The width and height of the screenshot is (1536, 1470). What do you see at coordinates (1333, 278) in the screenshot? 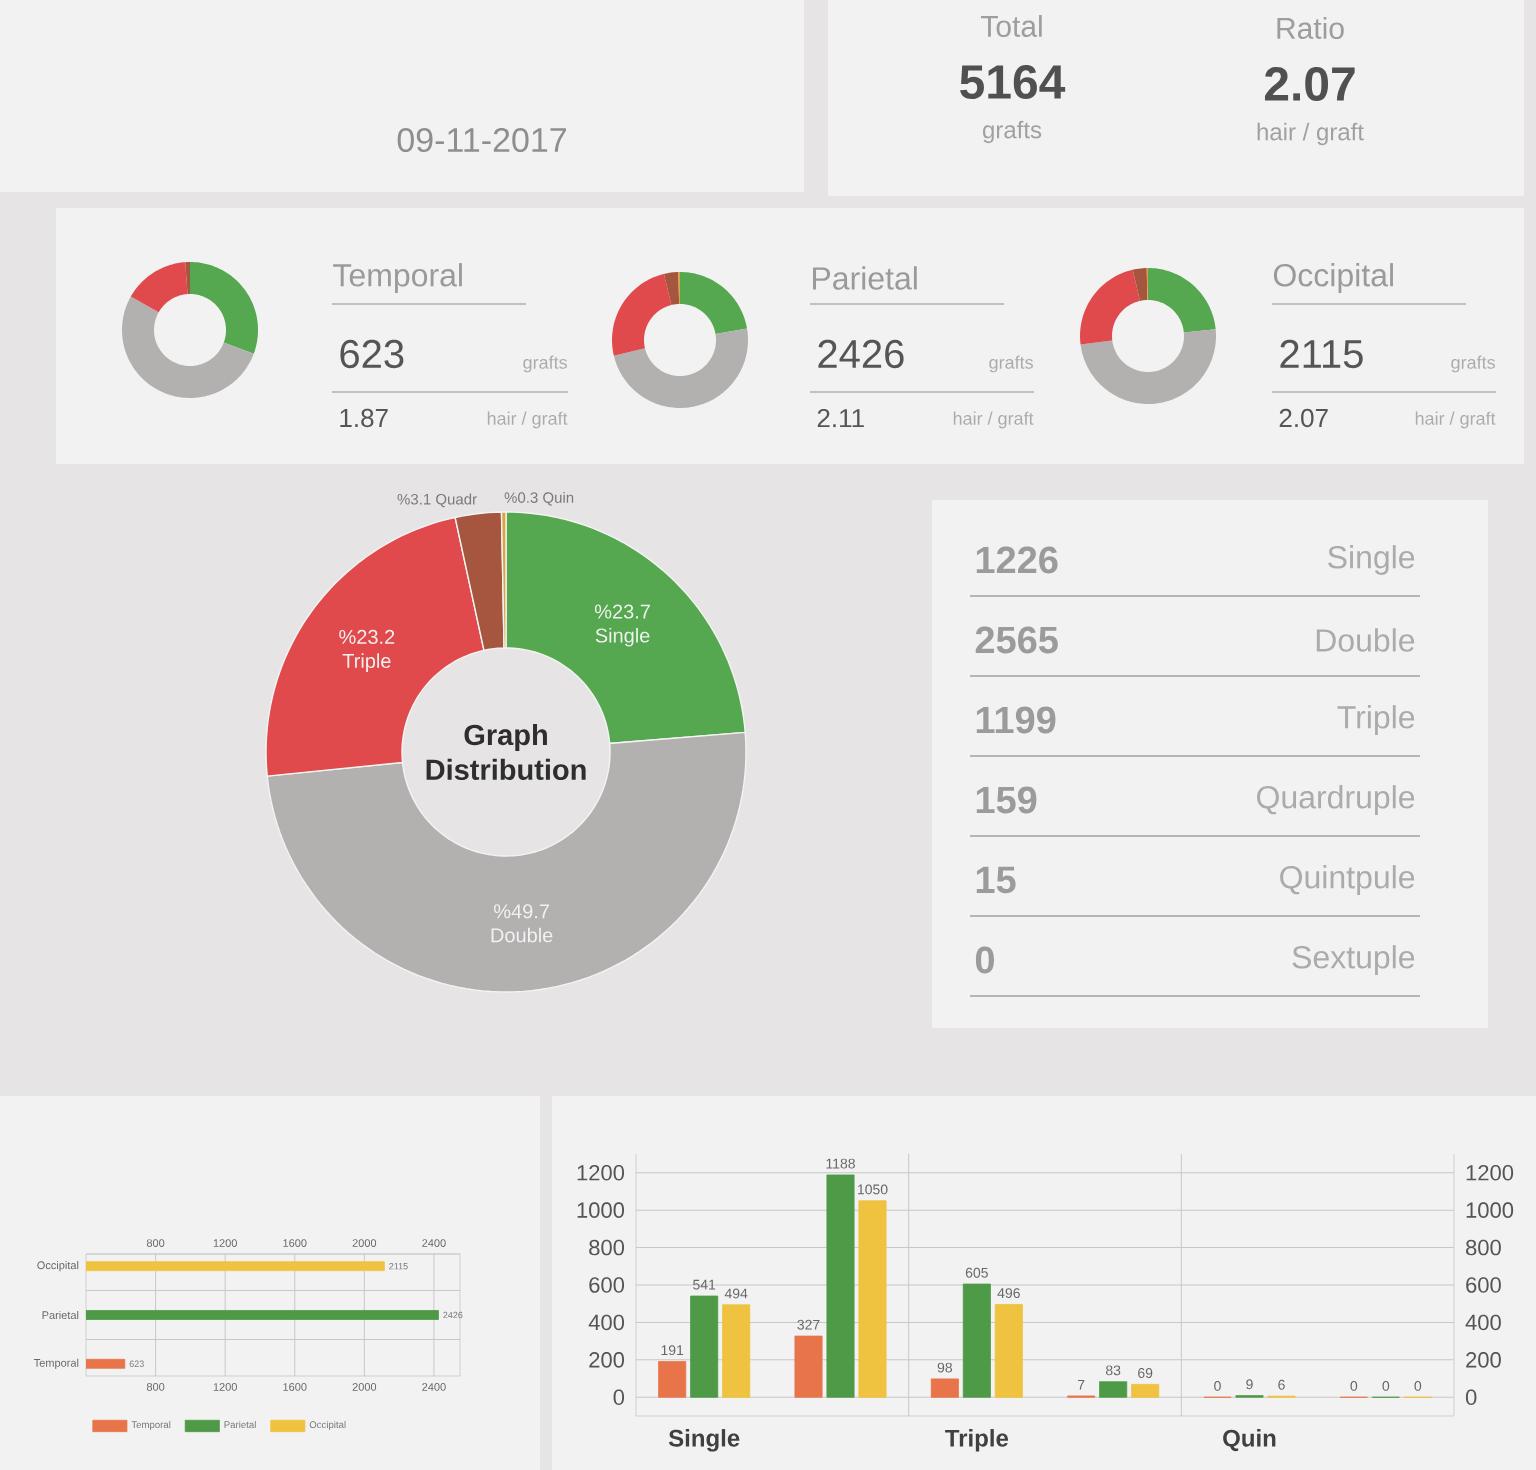
I see `text: Occipital` at bounding box center [1333, 278].